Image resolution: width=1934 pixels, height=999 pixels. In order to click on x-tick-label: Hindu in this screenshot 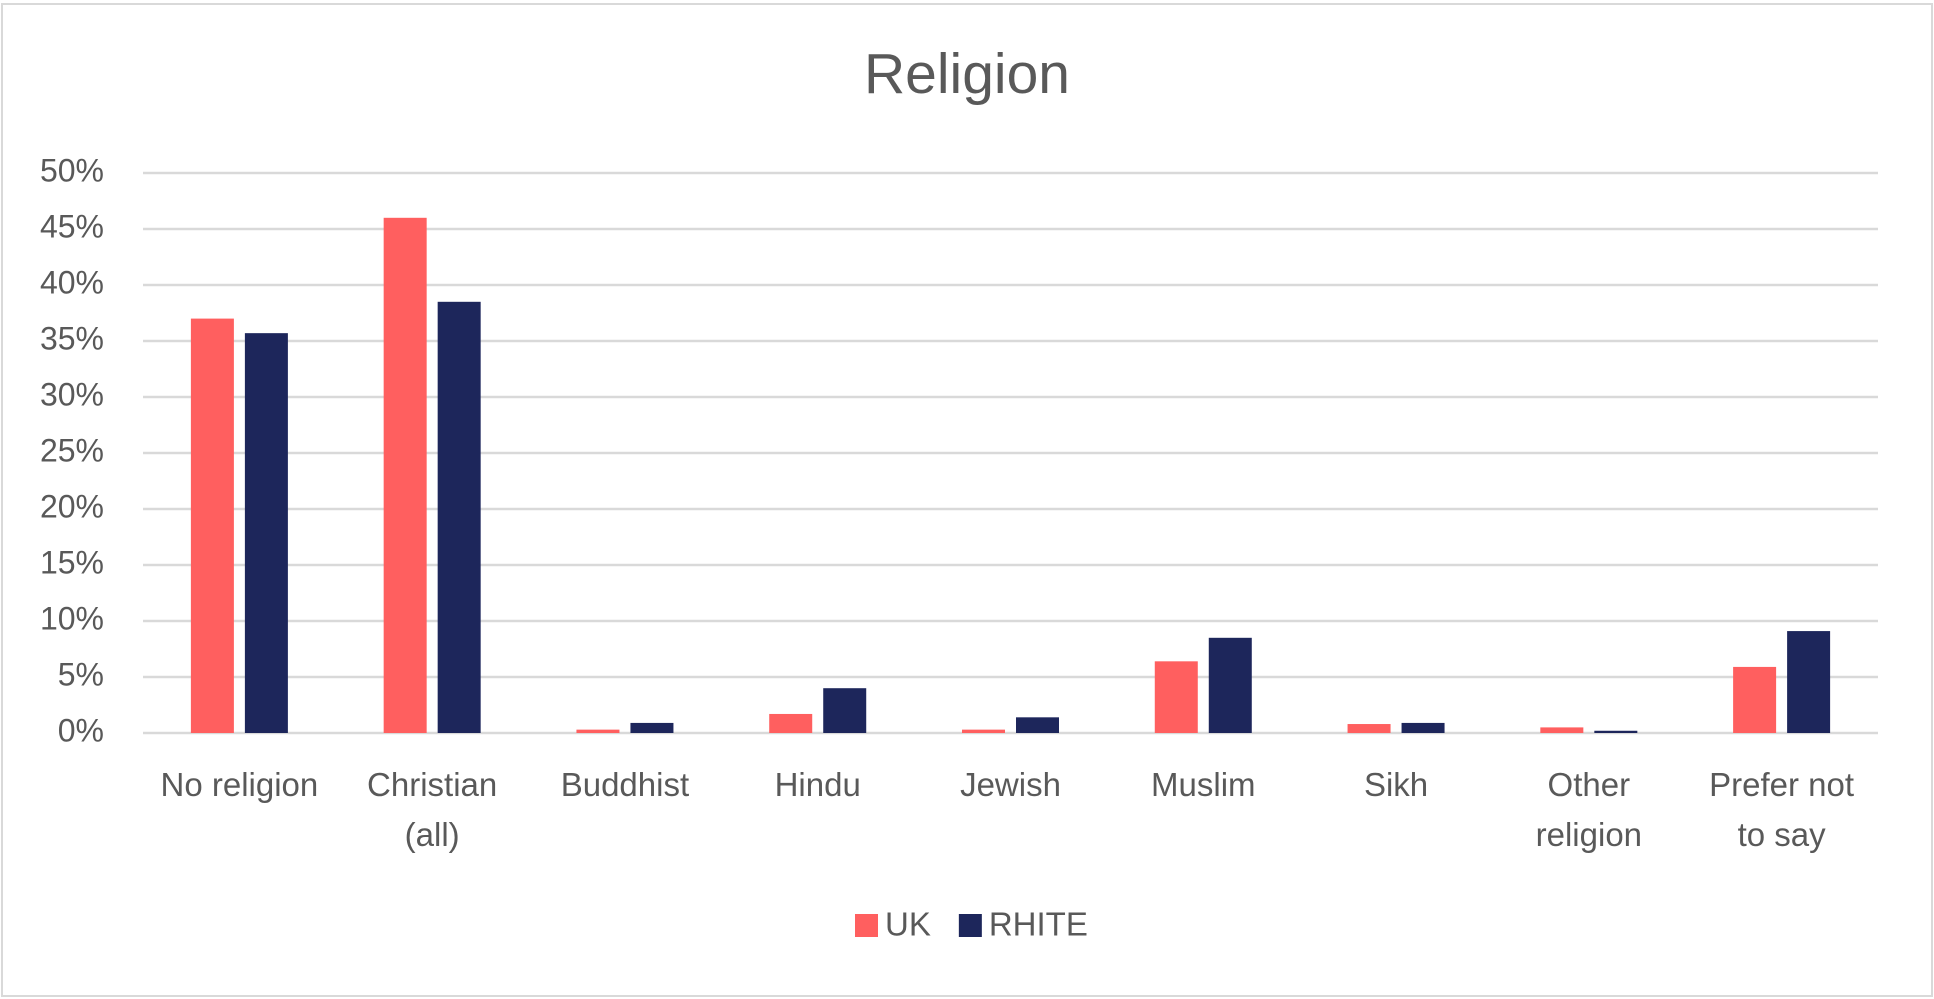, I will do `click(817, 784)`.